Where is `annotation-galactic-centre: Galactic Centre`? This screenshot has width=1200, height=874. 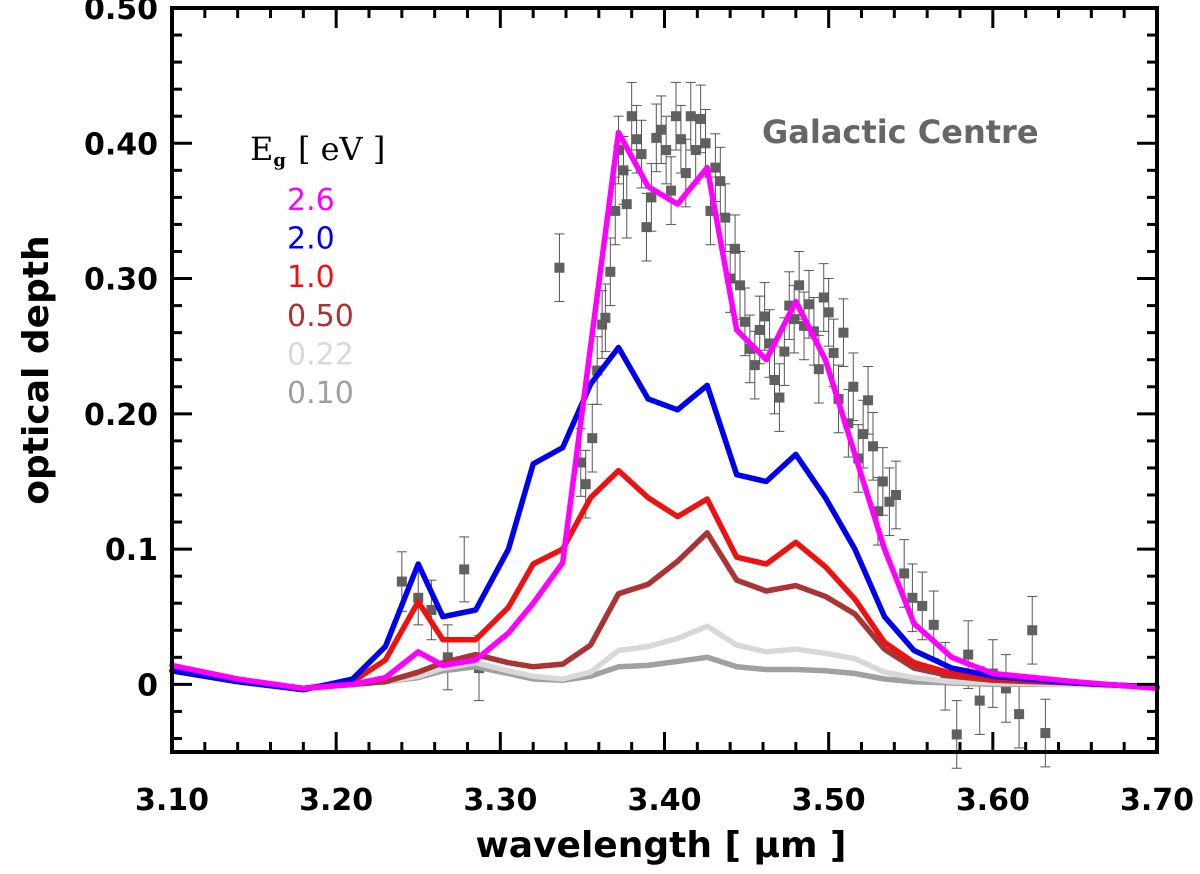
annotation-galactic-centre: Galactic Centre is located at coordinates (900, 132).